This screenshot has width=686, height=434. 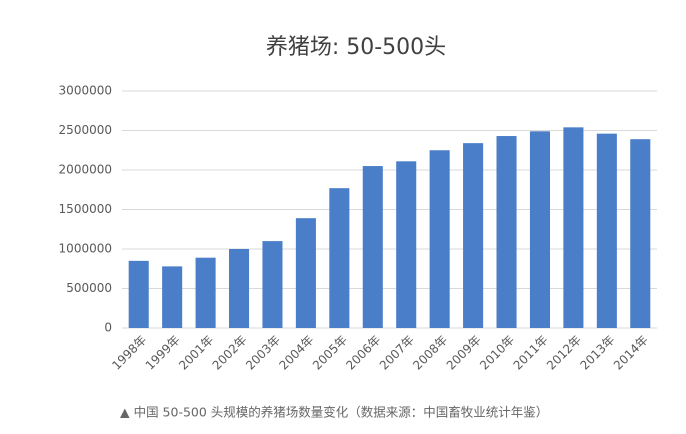 What do you see at coordinates (85, 209) in the screenshot?
I see `y-tick-label: 1500000` at bounding box center [85, 209].